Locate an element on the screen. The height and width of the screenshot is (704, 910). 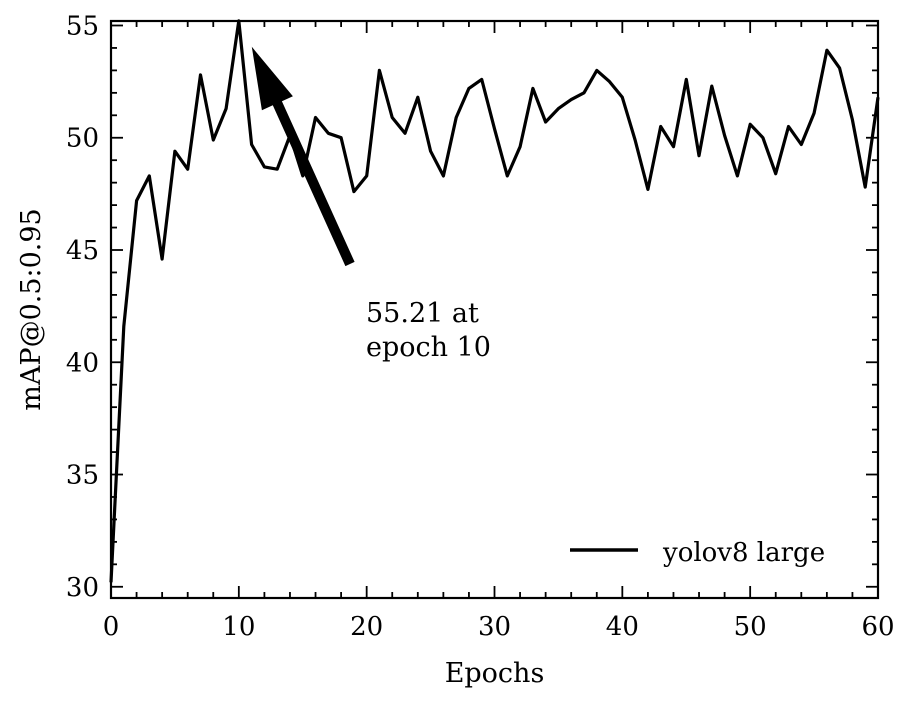
x-tick-label: 0 is located at coordinates (111, 627).